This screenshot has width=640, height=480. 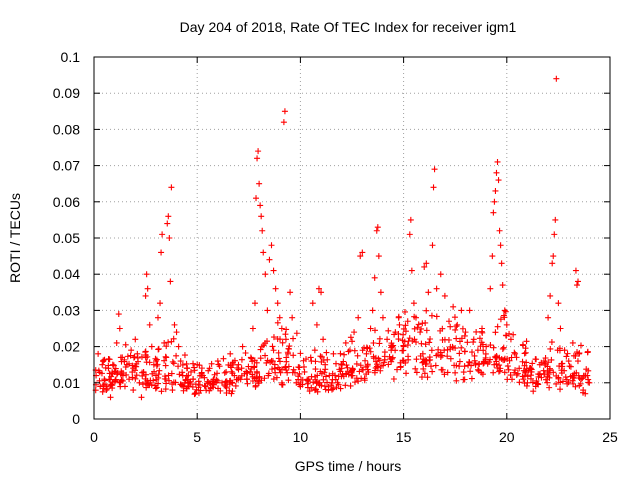 I want to click on x-tick-label: 10, so click(x=301, y=437).